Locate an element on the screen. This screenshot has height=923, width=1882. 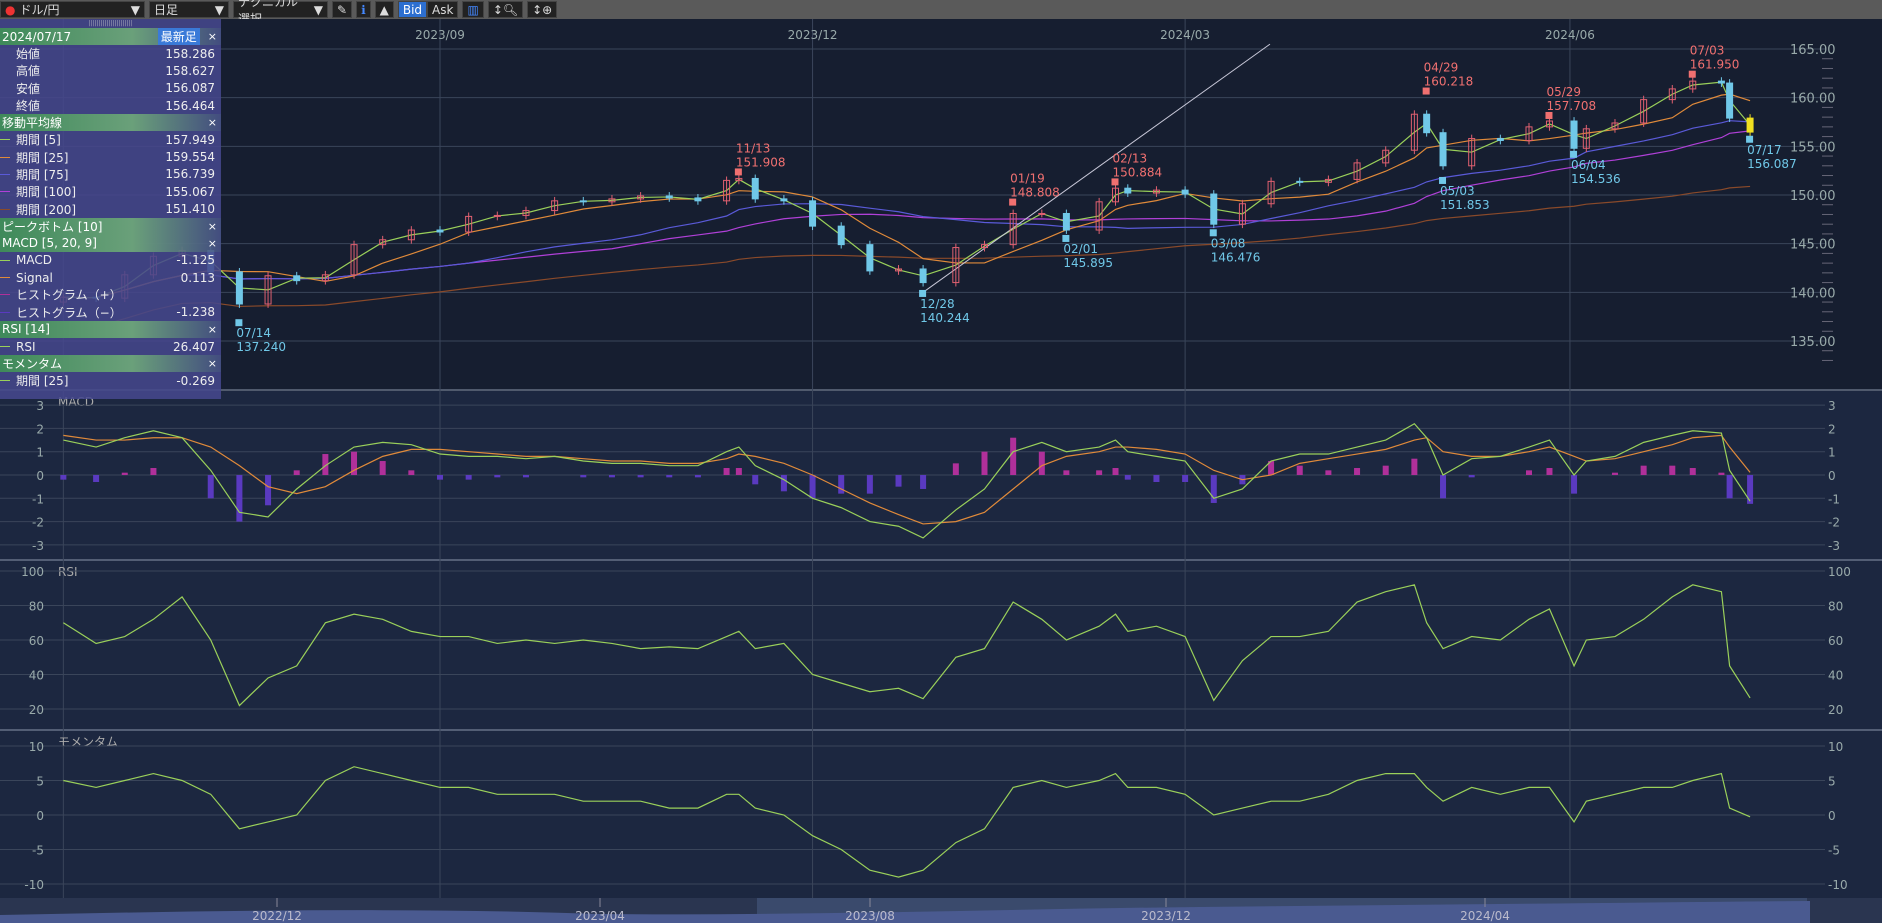
bid-button: Bid is located at coordinates (412, 9).